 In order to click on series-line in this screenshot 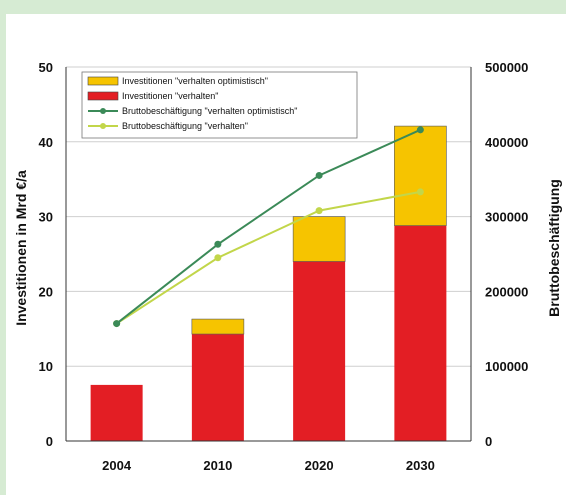, I will do `click(268, 257)`.